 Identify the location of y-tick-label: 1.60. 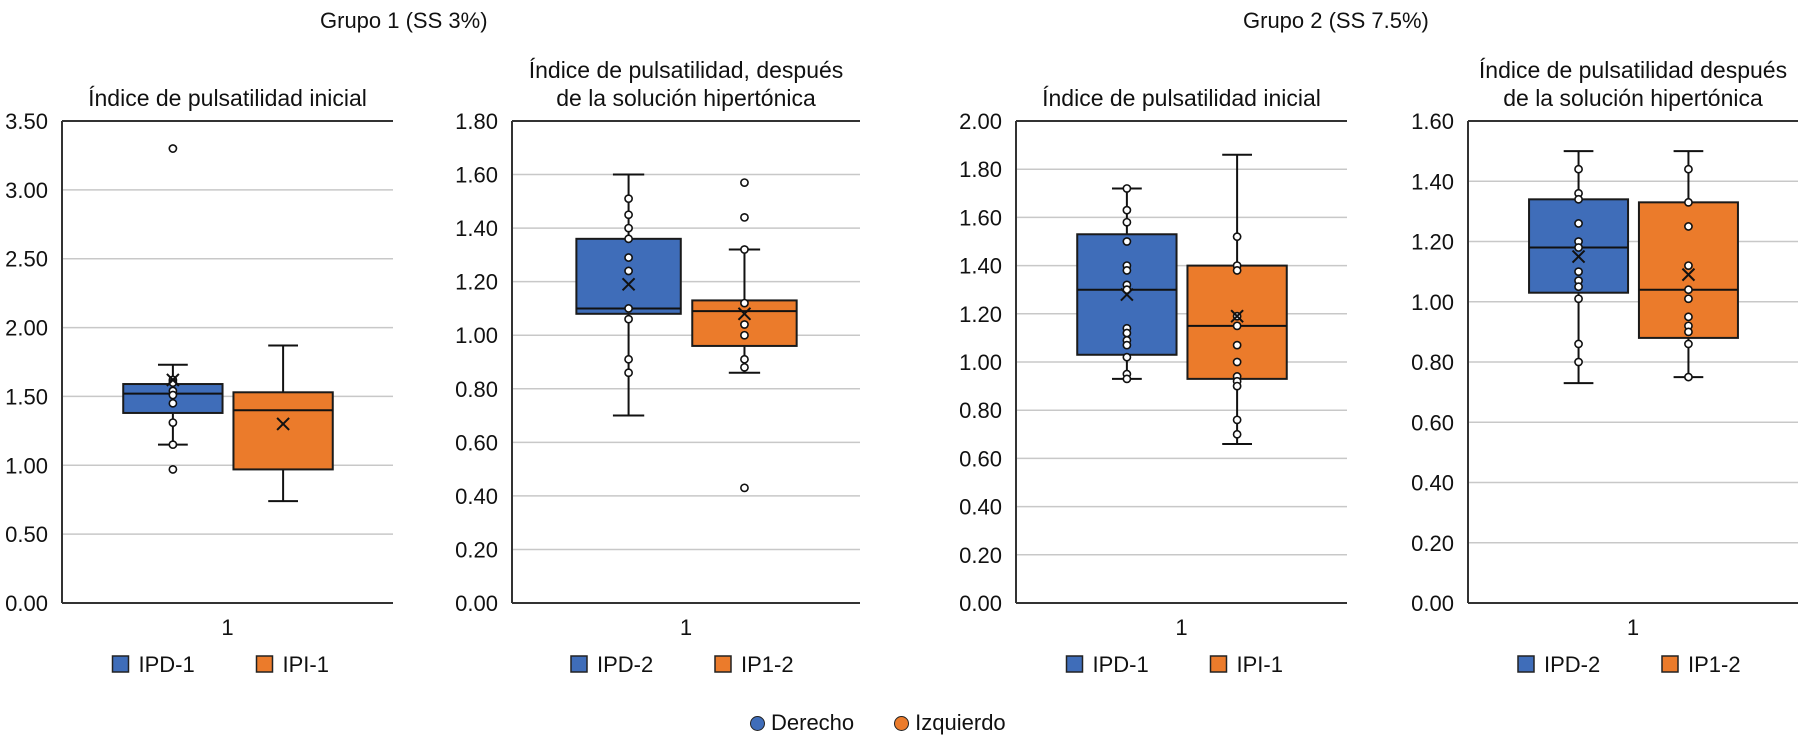
(1432, 121).